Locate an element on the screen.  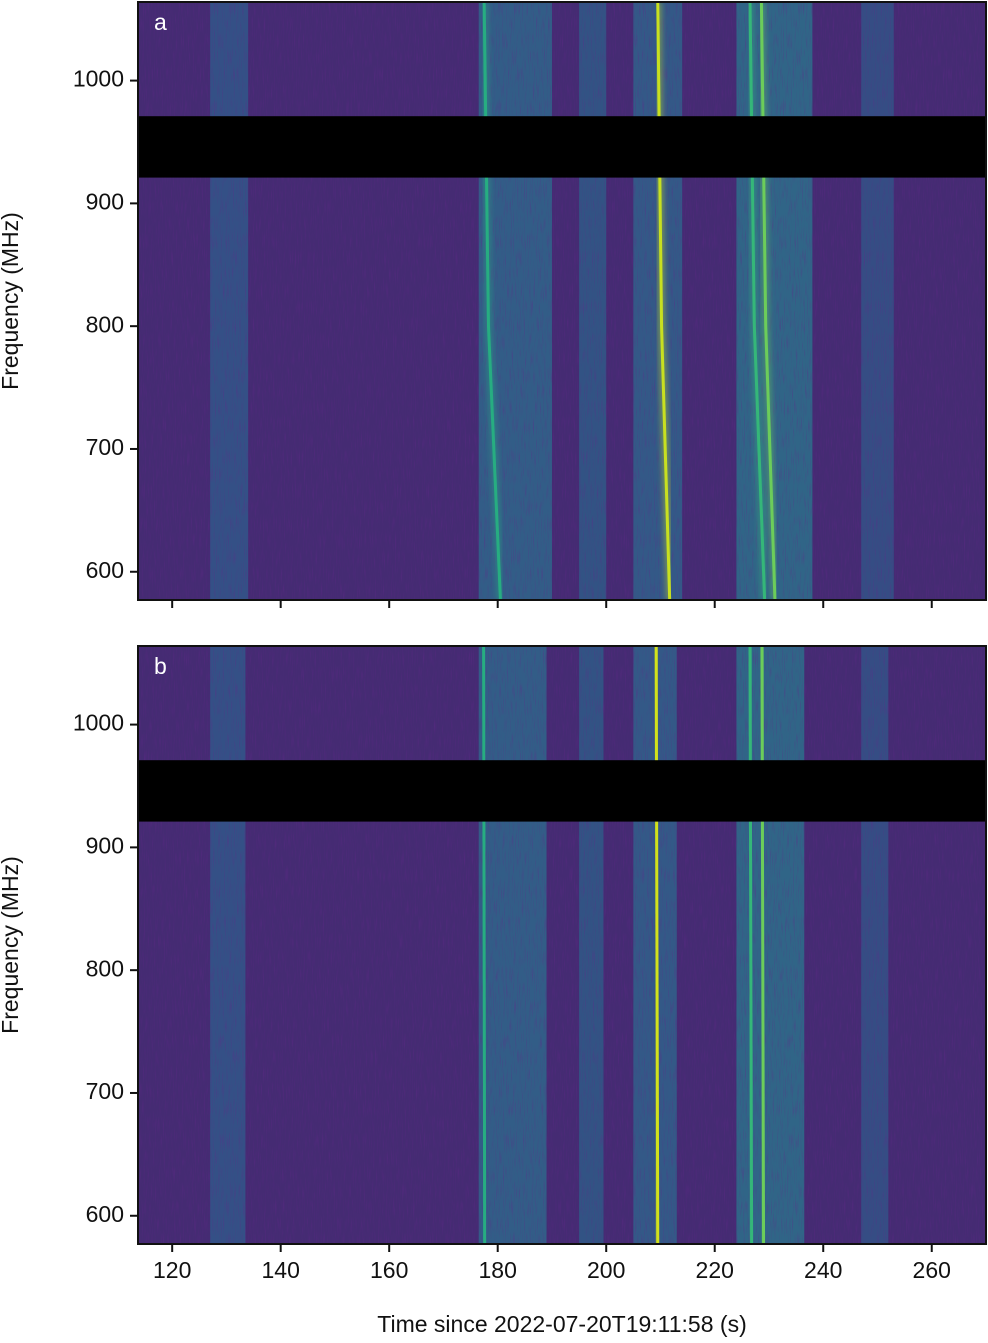
x-tick-label: 180 is located at coordinates (498, 1270).